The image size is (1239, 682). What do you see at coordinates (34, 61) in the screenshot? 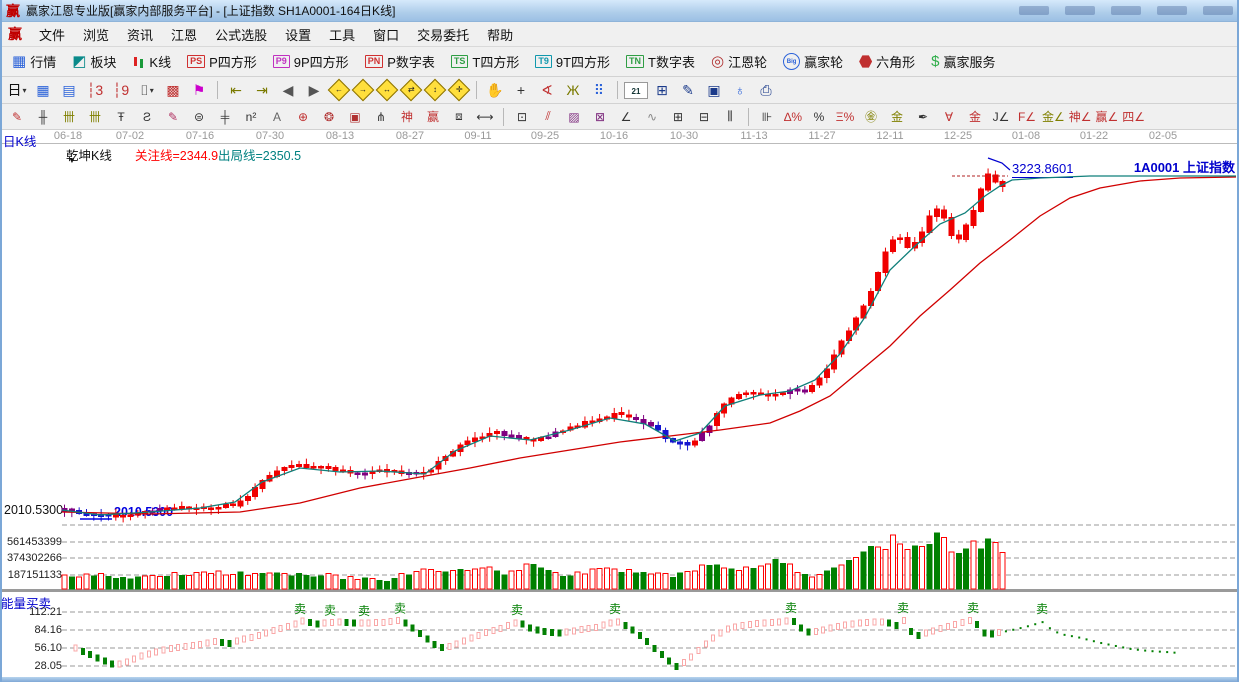
I see `quotes-button: ▦ 行情` at bounding box center [34, 61].